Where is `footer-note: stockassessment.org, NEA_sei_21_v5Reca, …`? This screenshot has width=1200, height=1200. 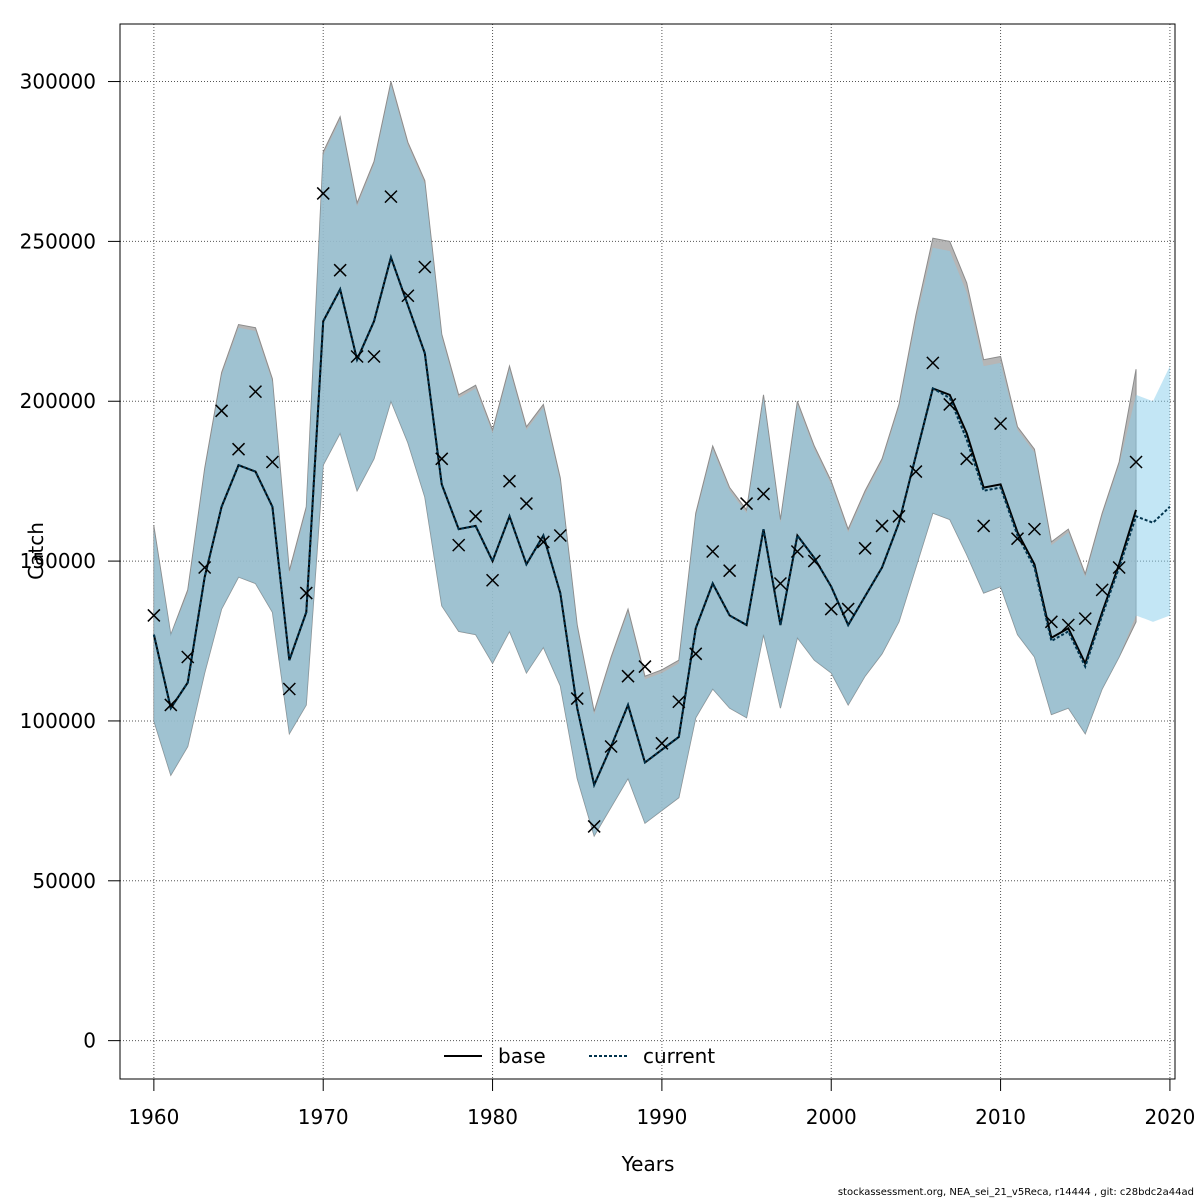 footer-note: stockassessment.org, NEA_sei_21_v5Reca, … is located at coordinates (1015, 1192).